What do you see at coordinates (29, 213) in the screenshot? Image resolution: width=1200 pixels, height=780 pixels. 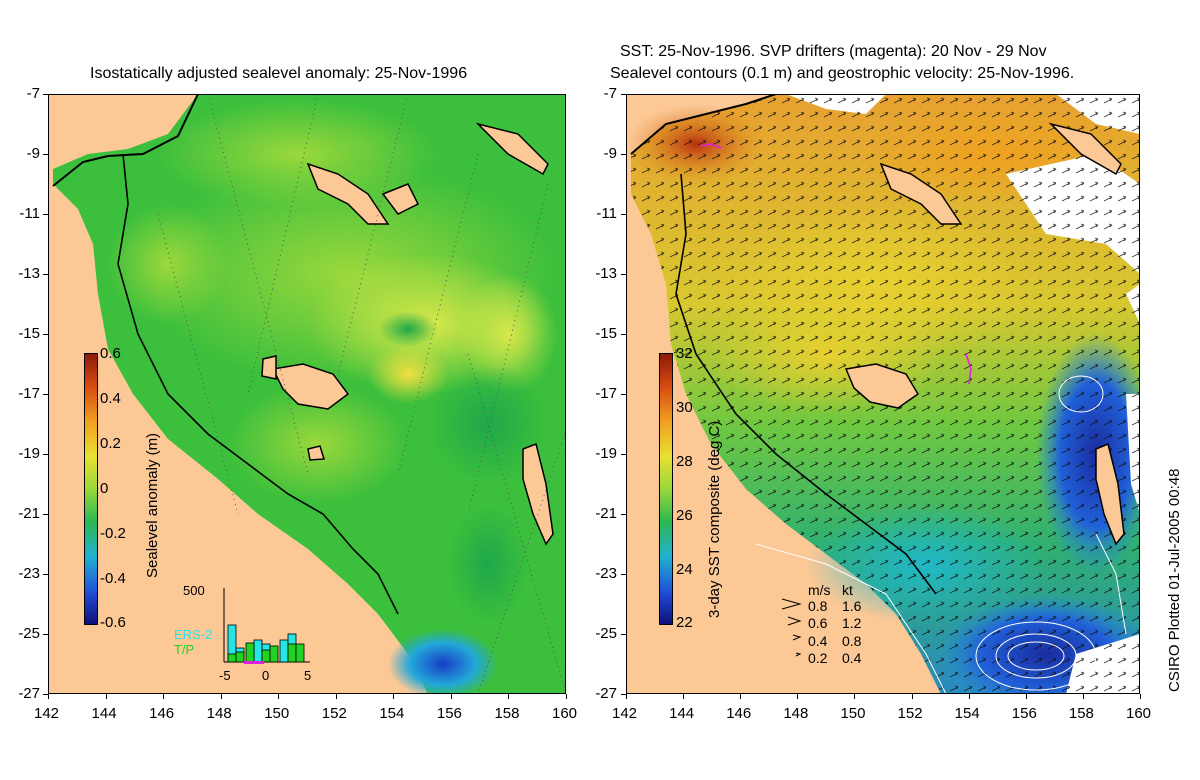 I see `left-lat-tick: -11` at bounding box center [29, 213].